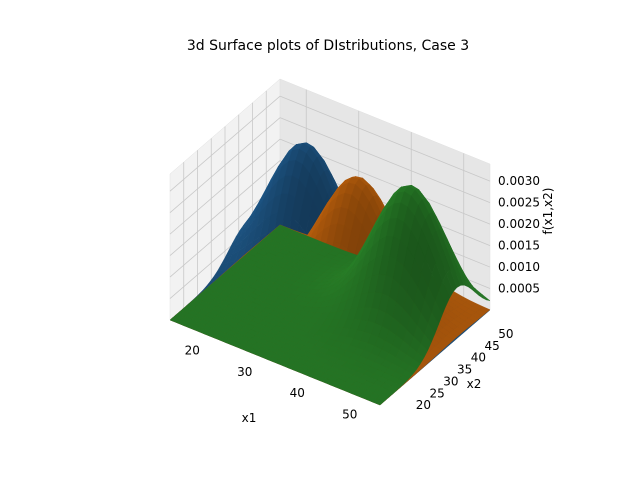 The width and height of the screenshot is (640, 484). I want to click on x-tick-label: 20, so click(192, 351).